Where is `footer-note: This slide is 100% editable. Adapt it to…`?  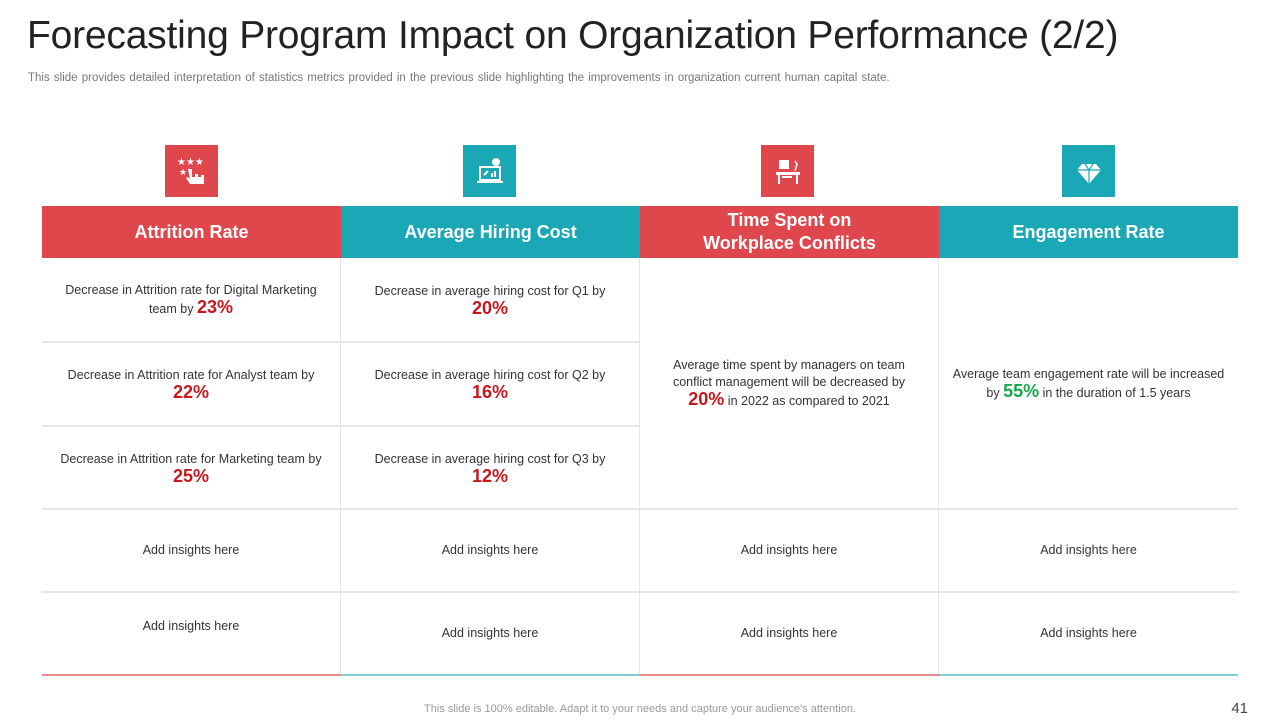
footer-note: This slide is 100% editable. Adapt it to… is located at coordinates (640, 709).